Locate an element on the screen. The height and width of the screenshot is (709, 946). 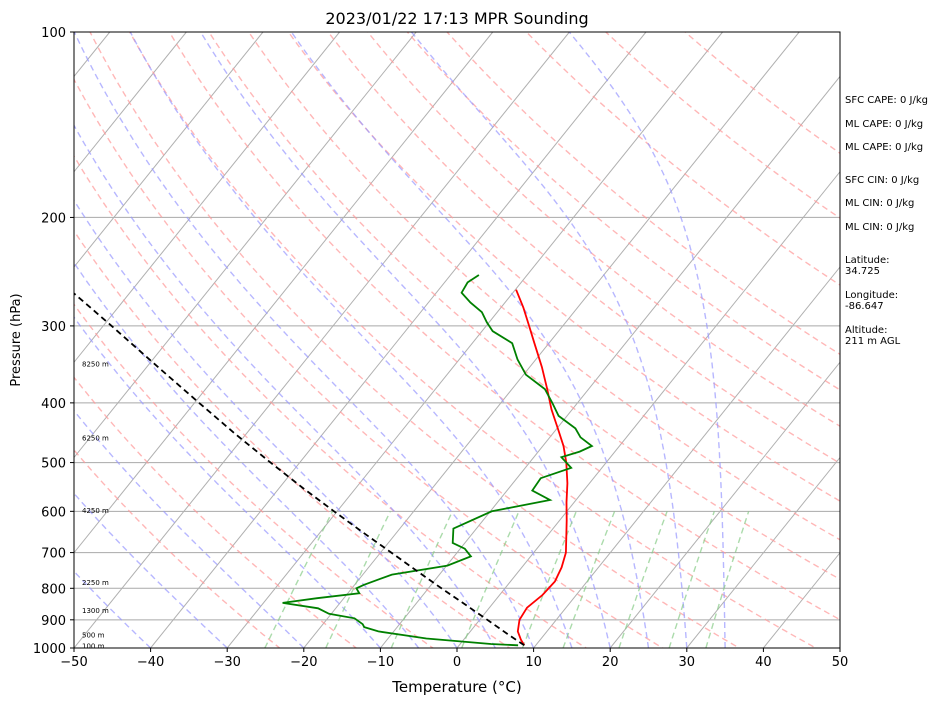
x-tick-label: 10 is located at coordinates (533, 662).